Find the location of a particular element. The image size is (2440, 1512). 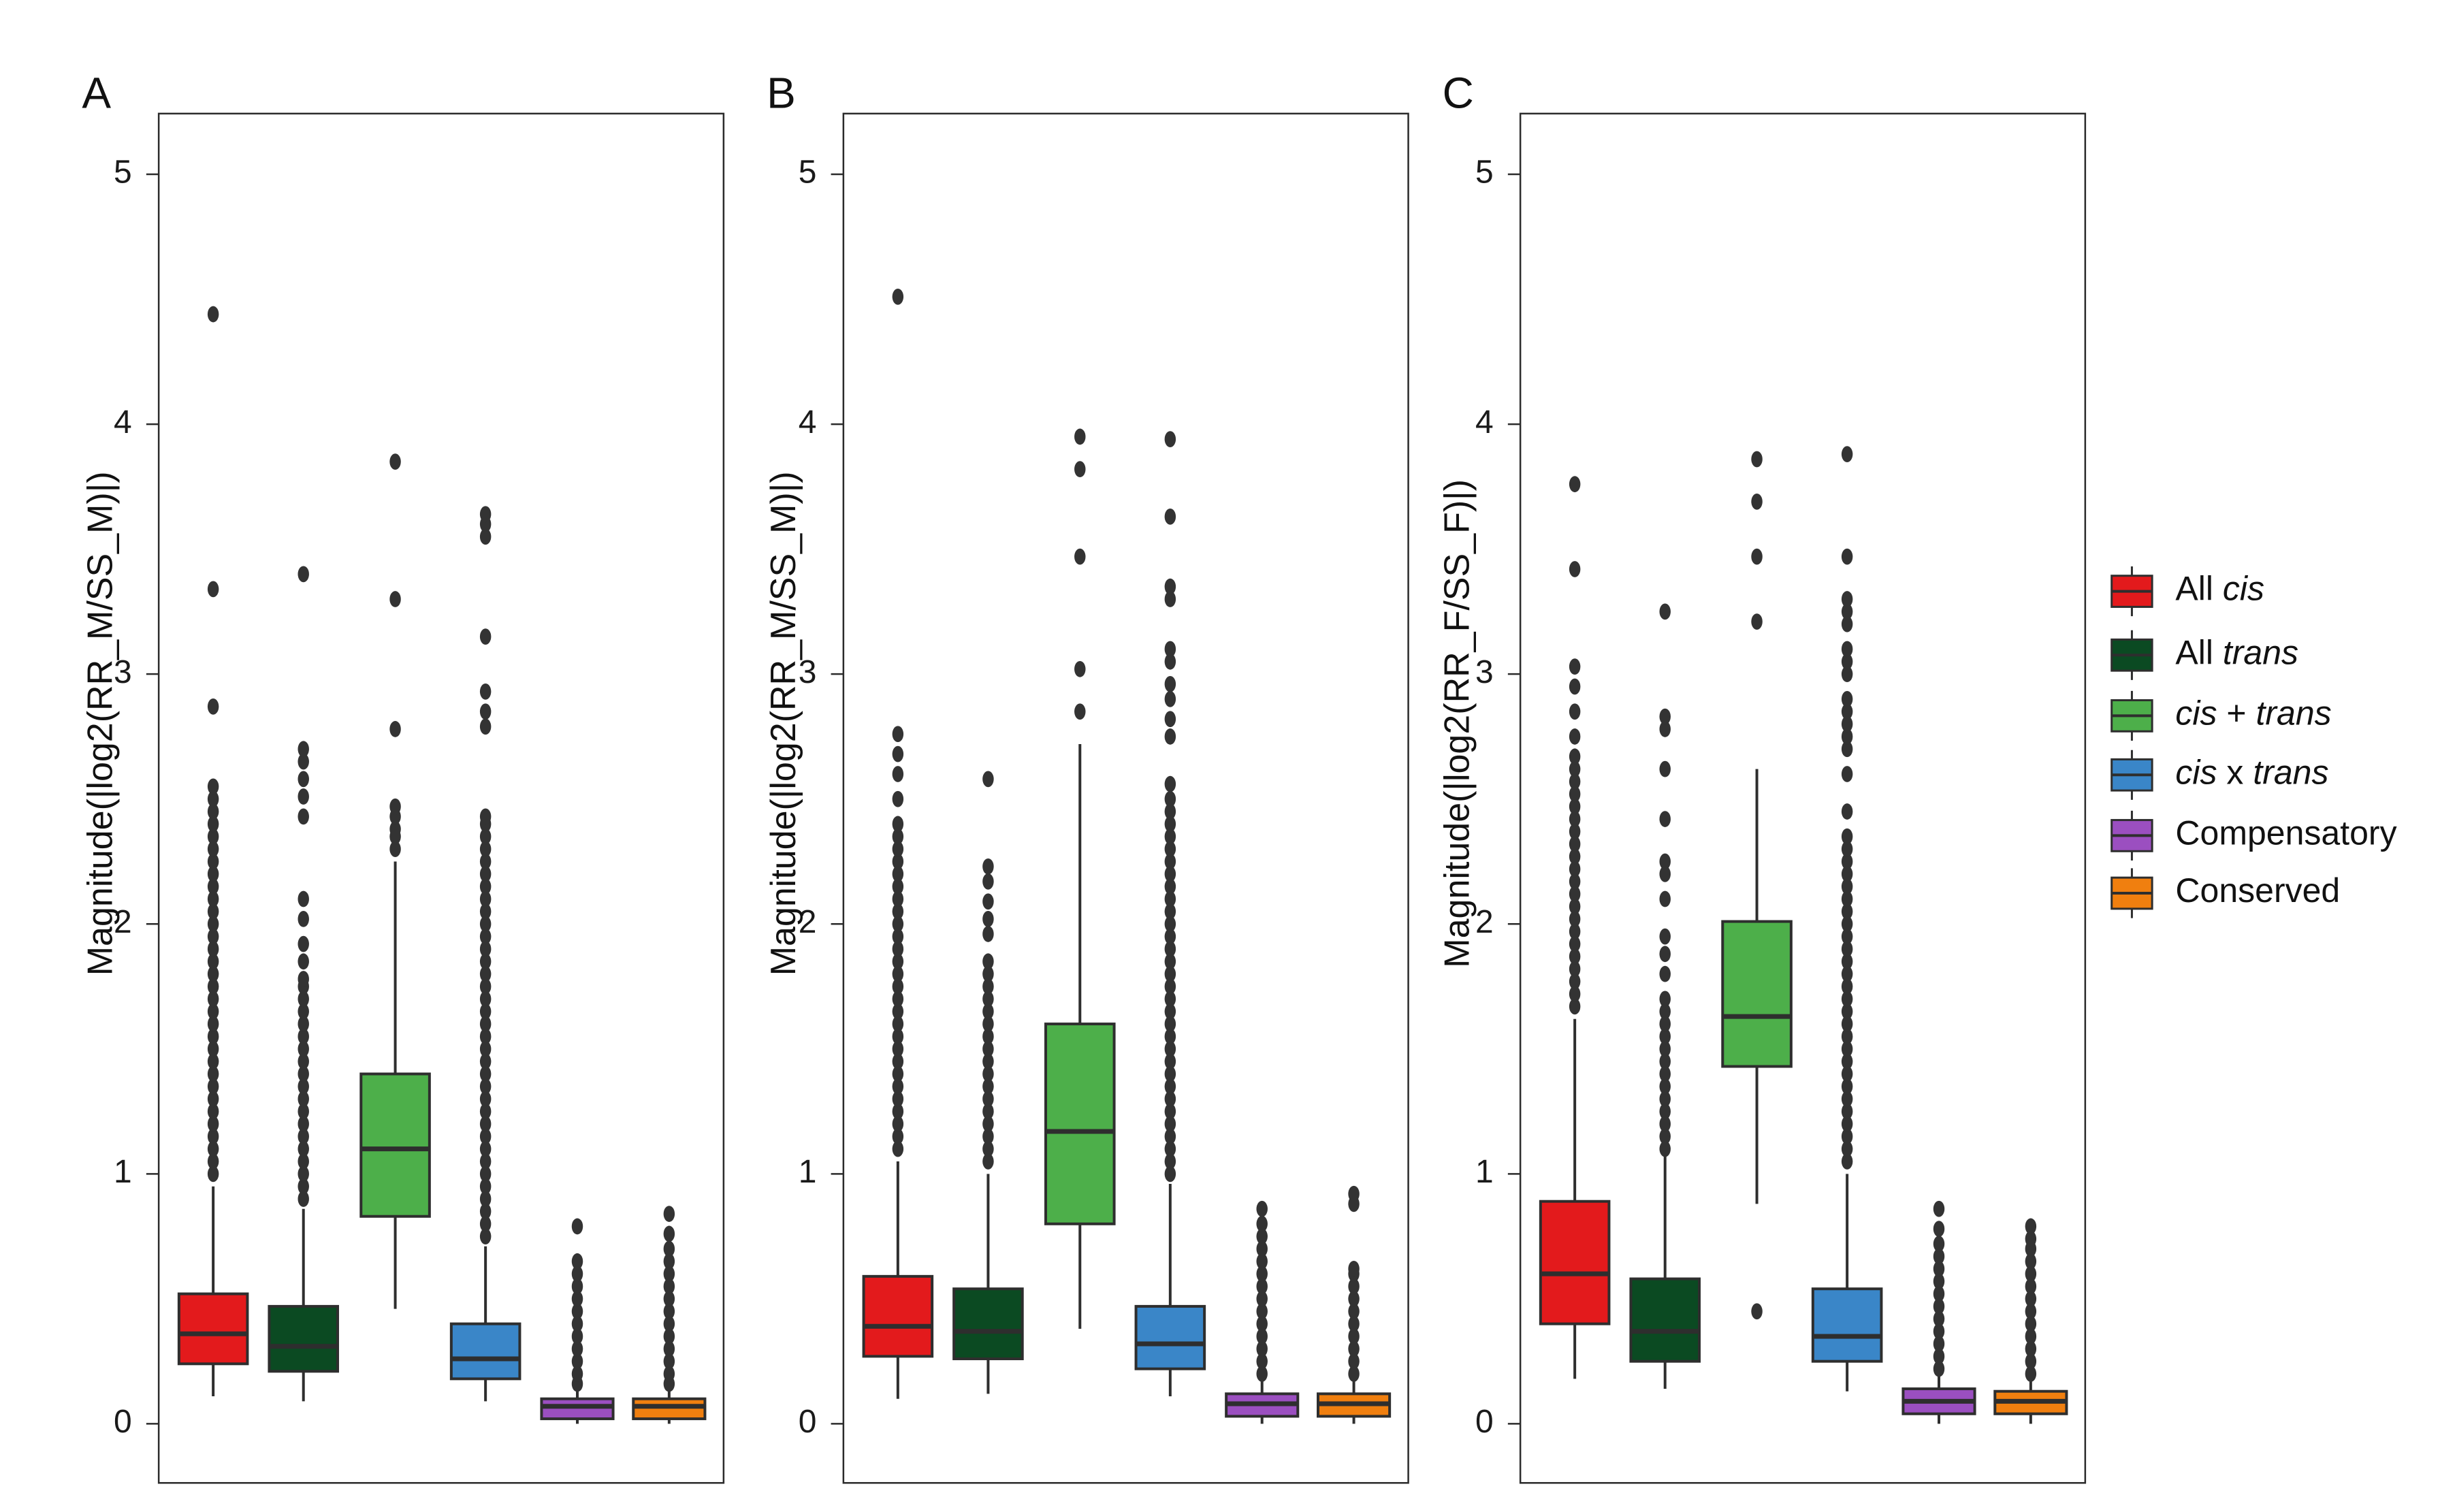

legend-label-part: cis is located at coordinates (2196, 714).